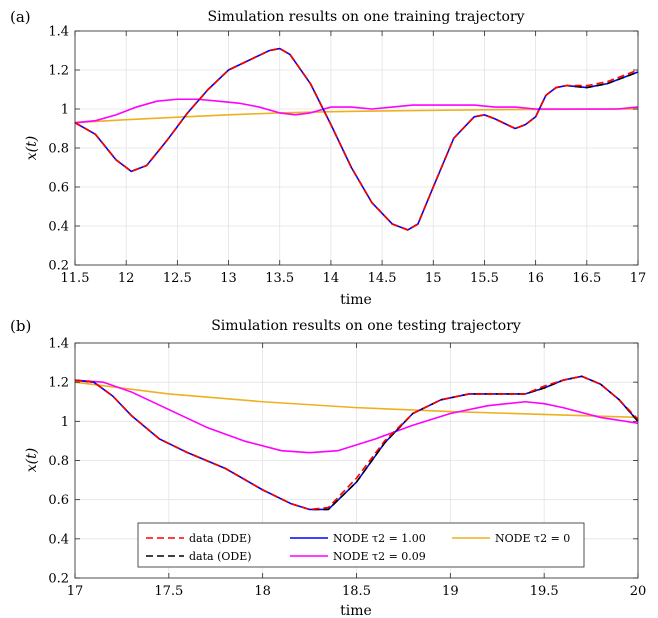  Describe the element at coordinates (228, 278) in the screenshot. I see `x-tick-label: 13` at that location.